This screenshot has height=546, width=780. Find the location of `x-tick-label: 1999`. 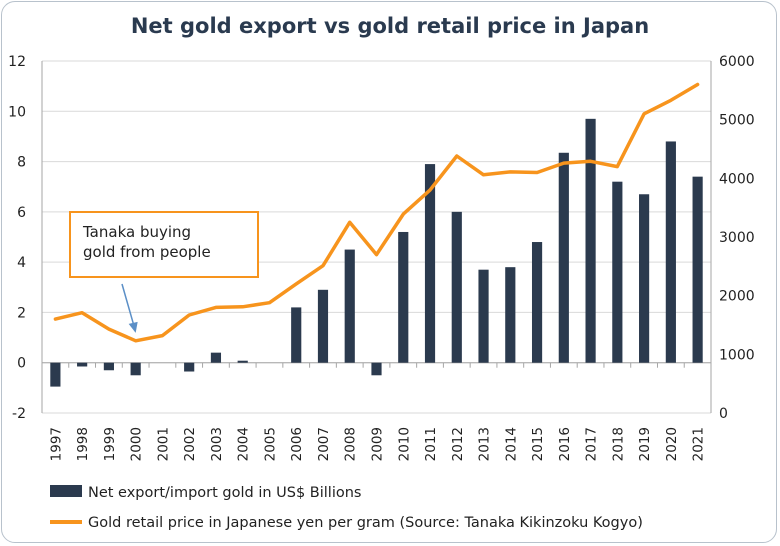

x-tick-label: 1999 is located at coordinates (110, 444).